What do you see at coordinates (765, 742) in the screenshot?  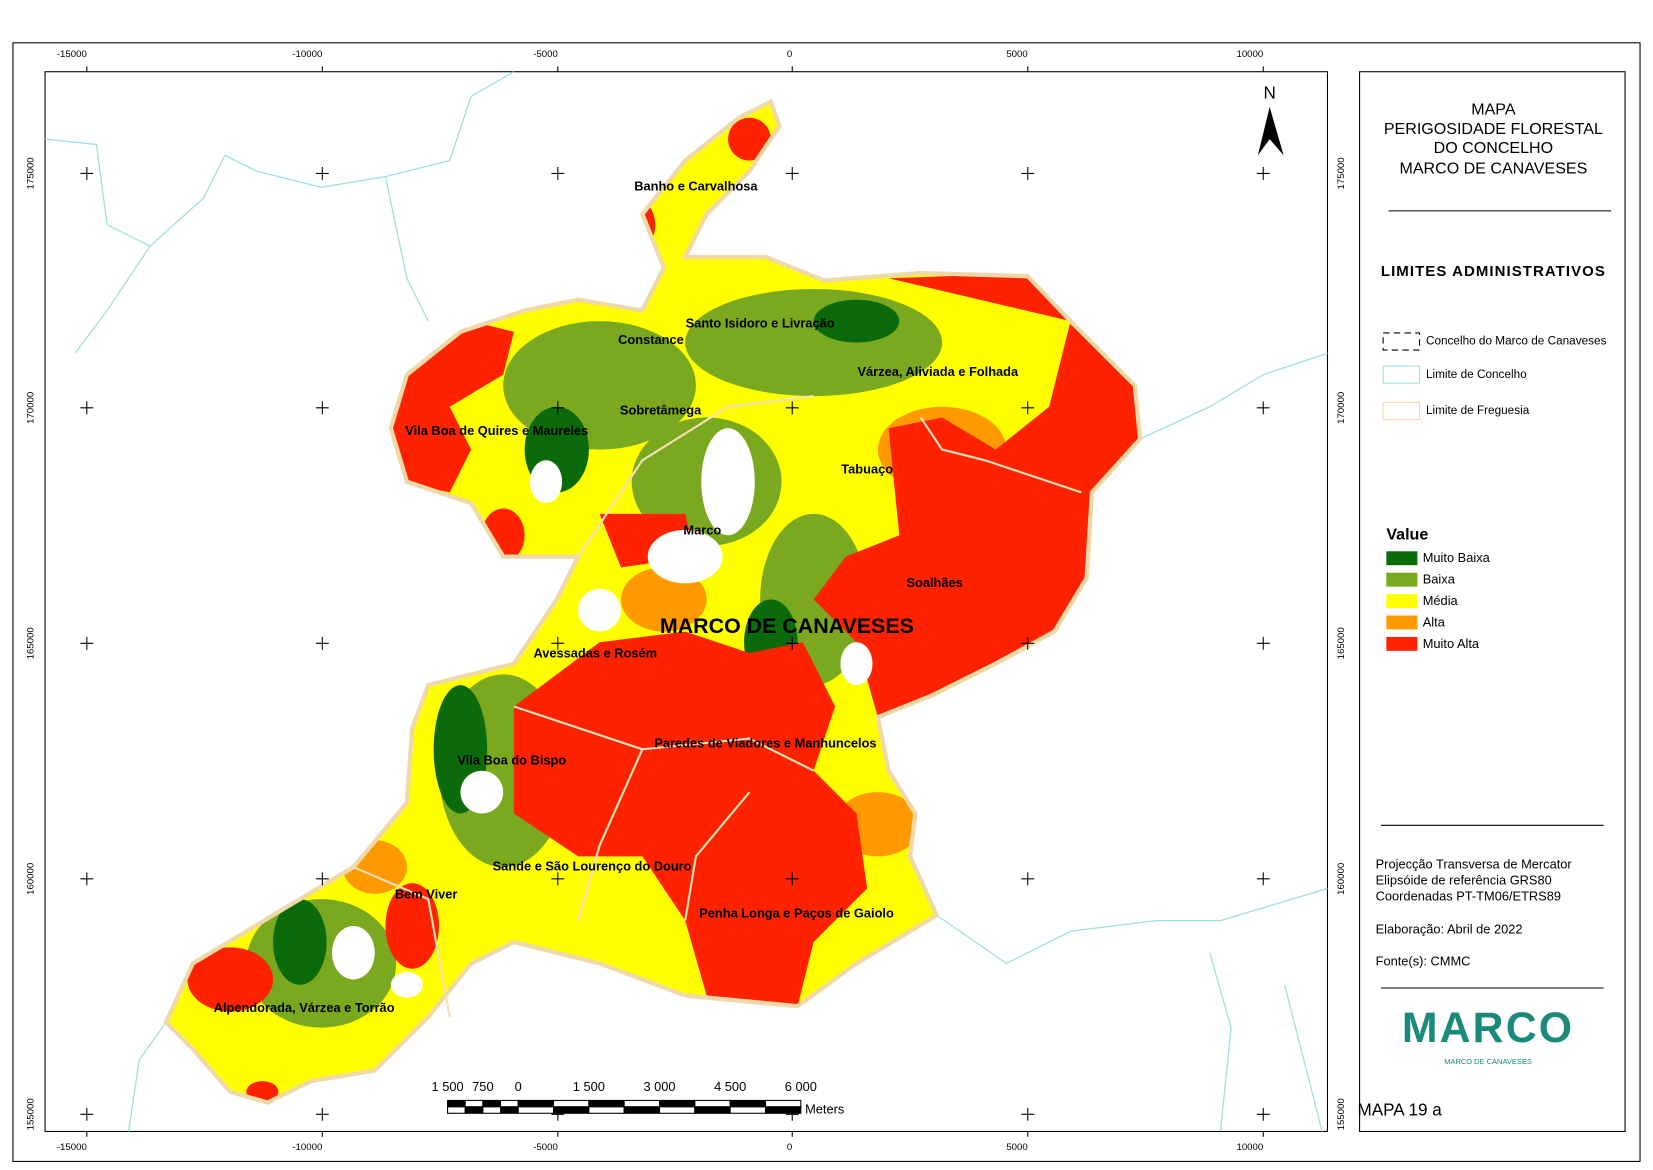 I see `place-label: Paredes de Viadores e Manhuncelos` at bounding box center [765, 742].